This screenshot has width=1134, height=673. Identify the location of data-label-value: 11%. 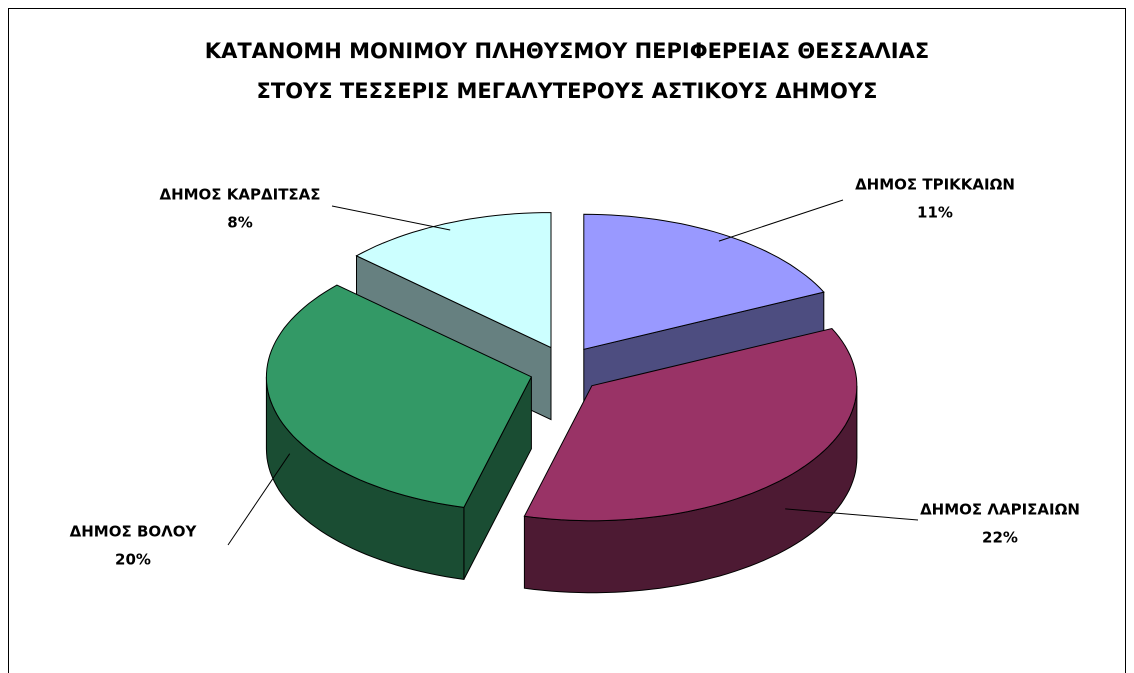
(935, 213).